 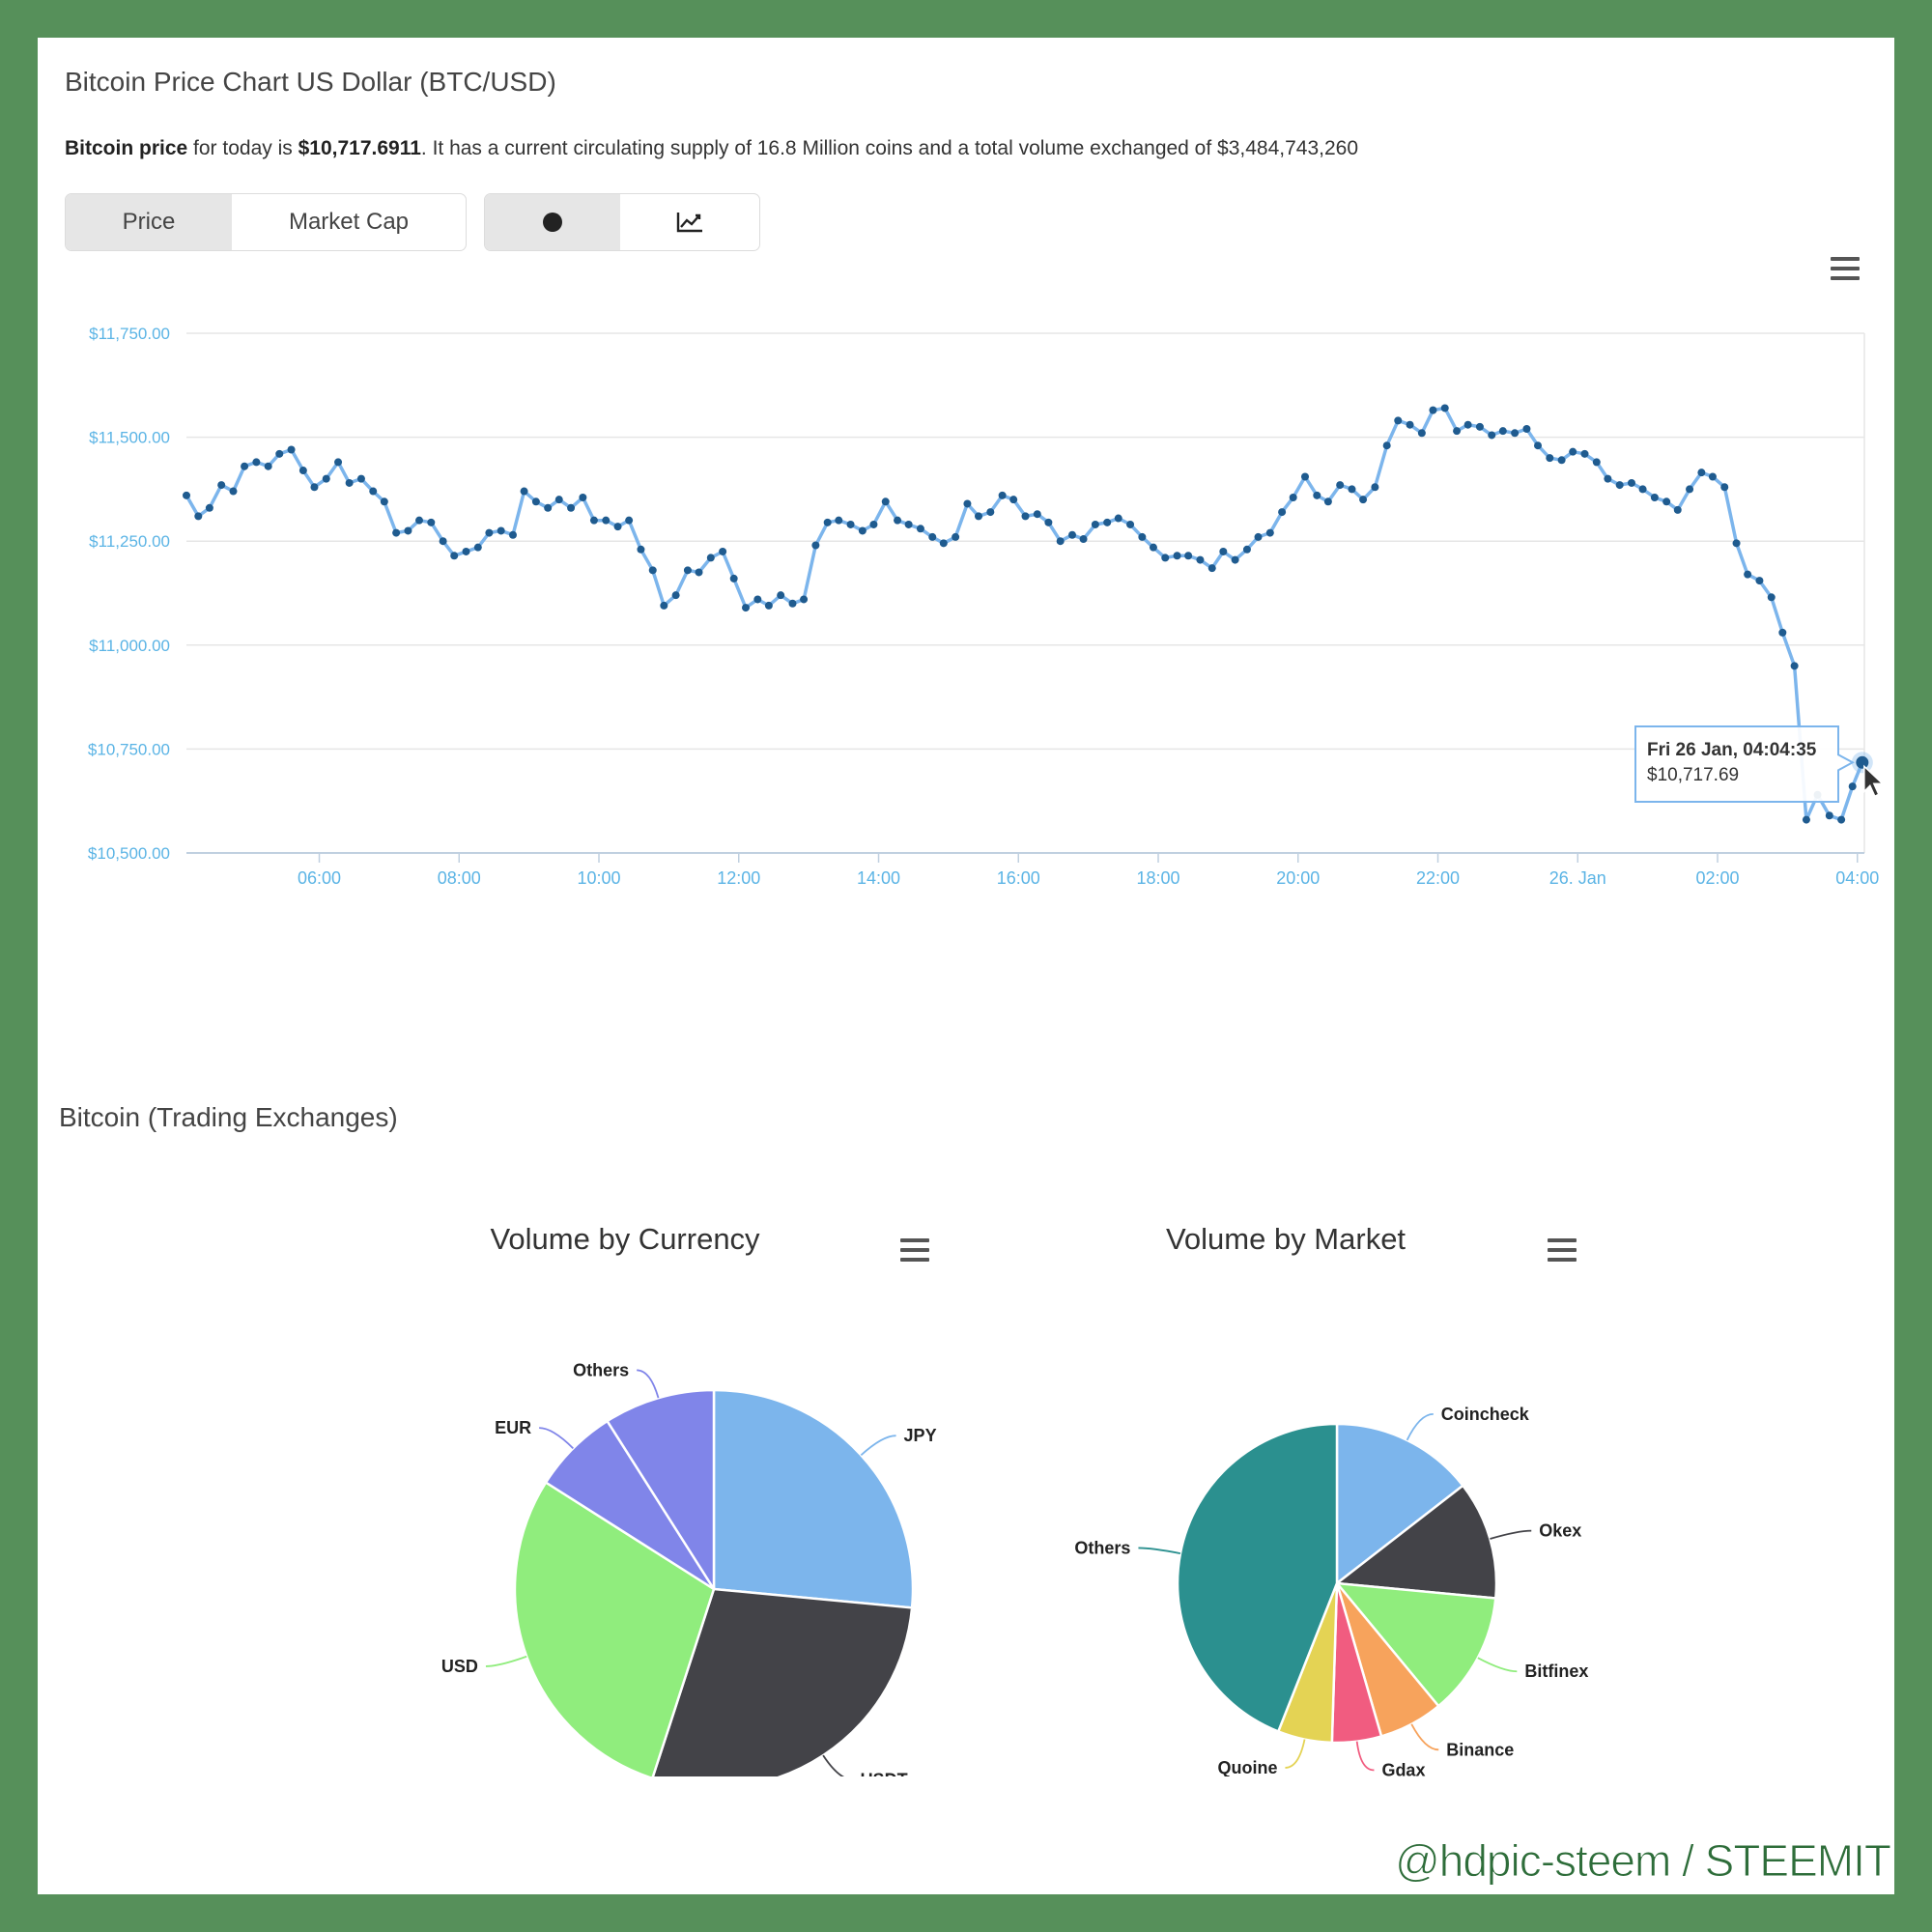 What do you see at coordinates (914, 1250) in the screenshot?
I see `currency-pie-menu-icon` at bounding box center [914, 1250].